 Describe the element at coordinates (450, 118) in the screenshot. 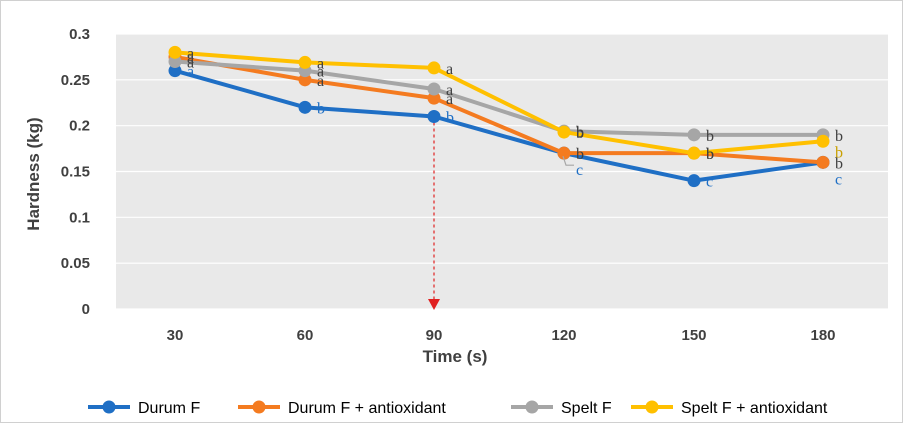

I see `point-label-0-2: b` at that location.